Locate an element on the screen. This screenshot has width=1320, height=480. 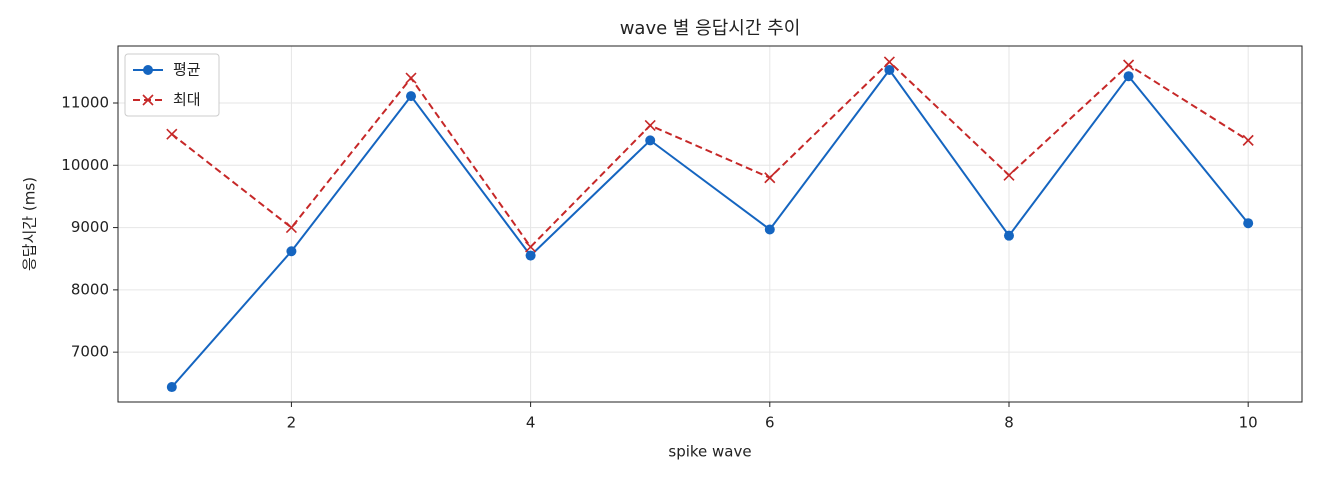
chart-title: wave 별 응답시간 추이 is located at coordinates (710, 28).